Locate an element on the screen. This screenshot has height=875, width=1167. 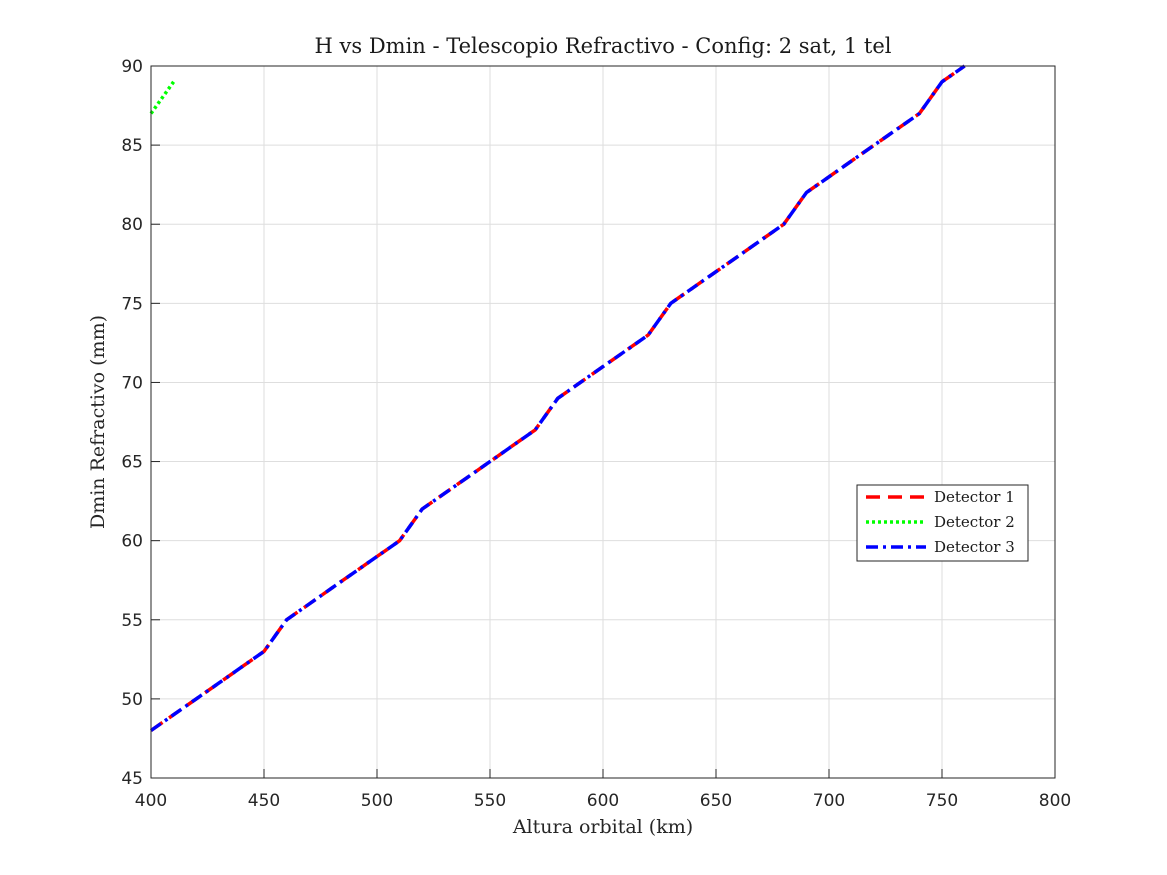
x-axis-label: Altura orbital (km) is located at coordinates (602, 827).